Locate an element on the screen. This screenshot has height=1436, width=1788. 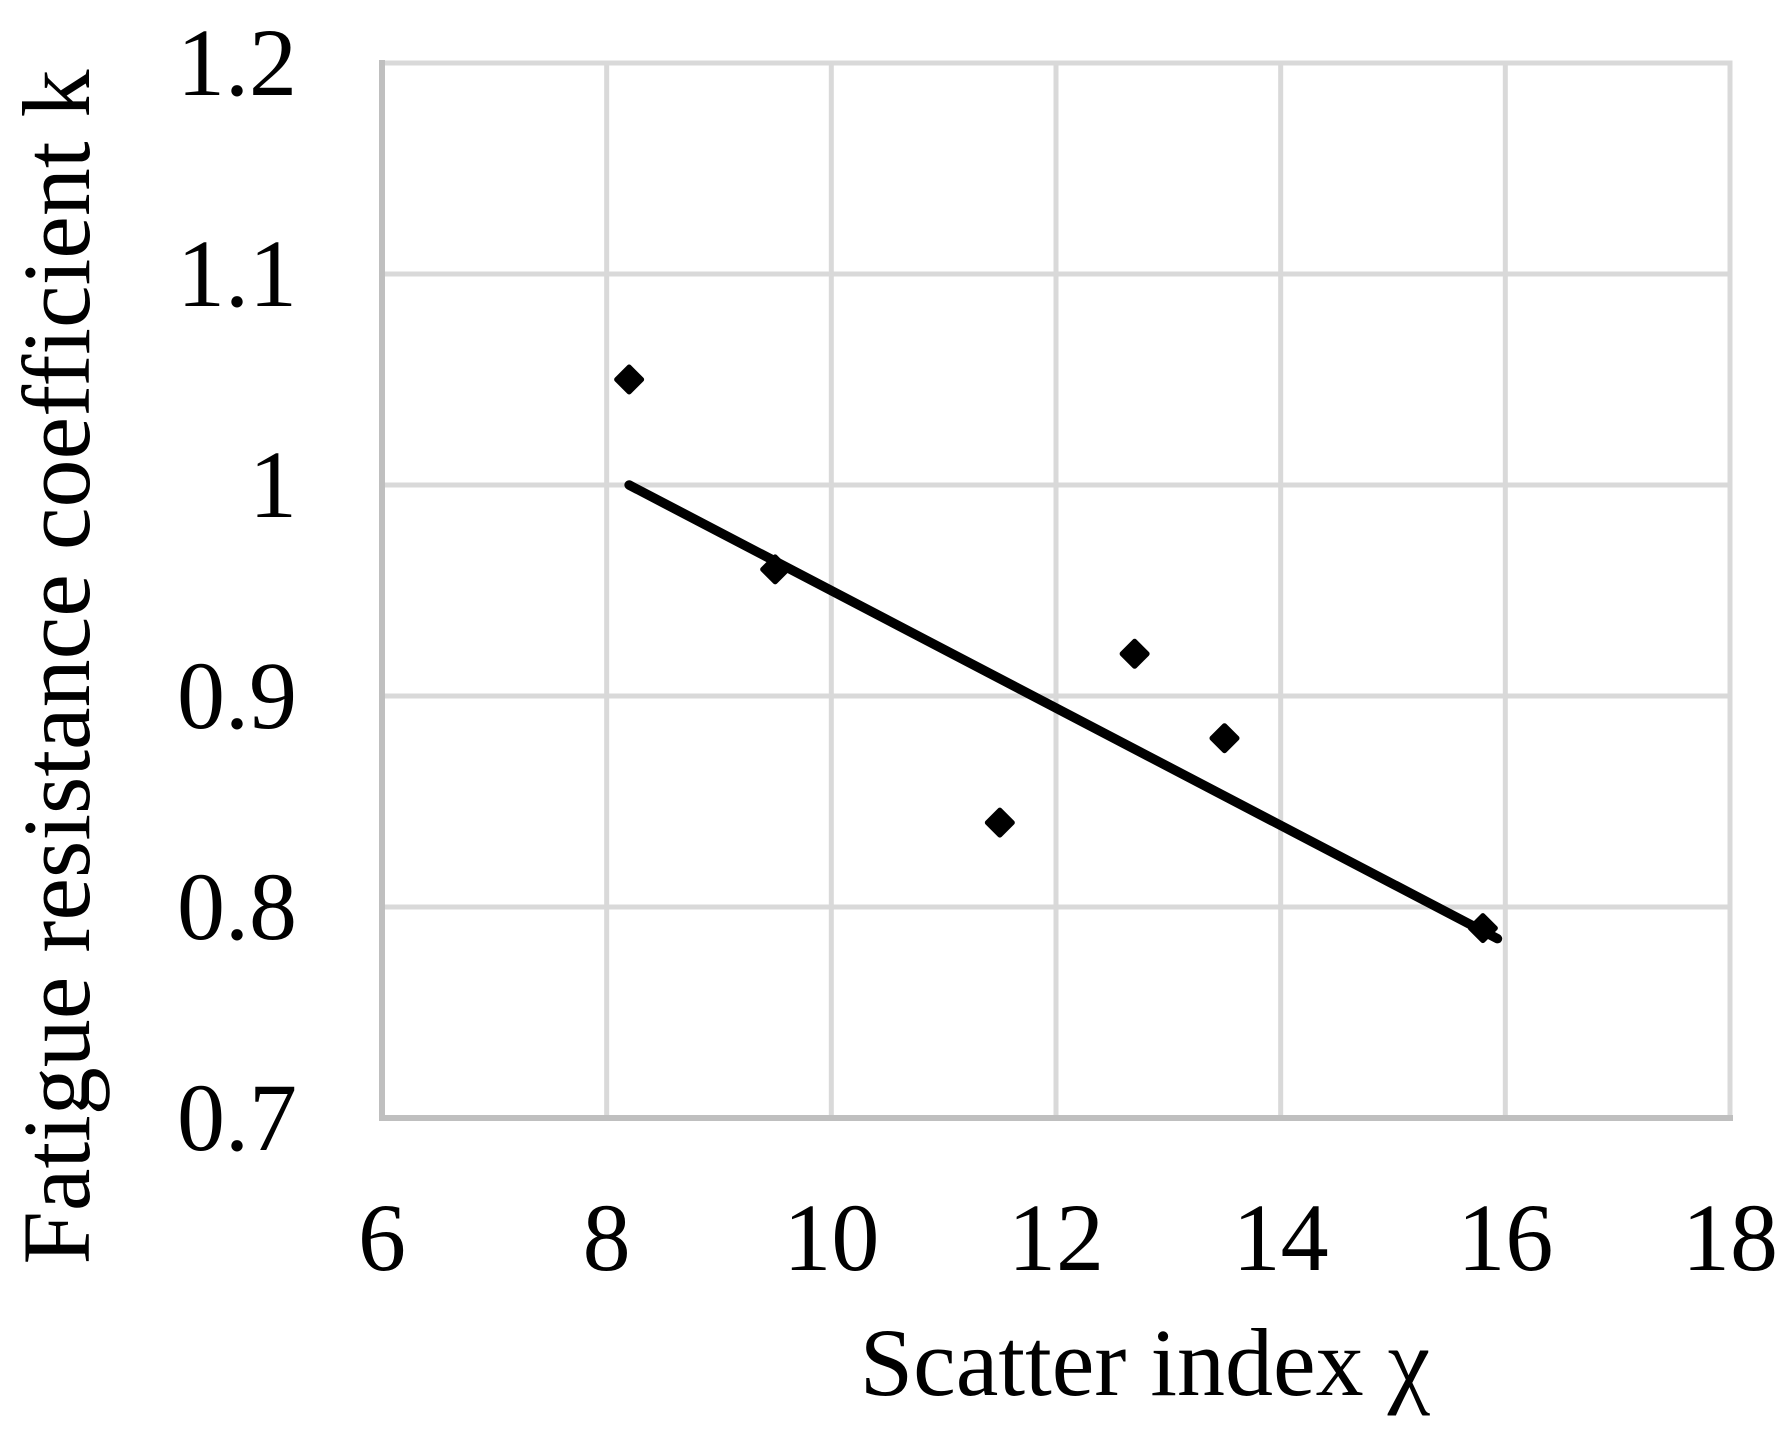
x-axis-title: Scatter index χ is located at coordinates (1145, 1362).